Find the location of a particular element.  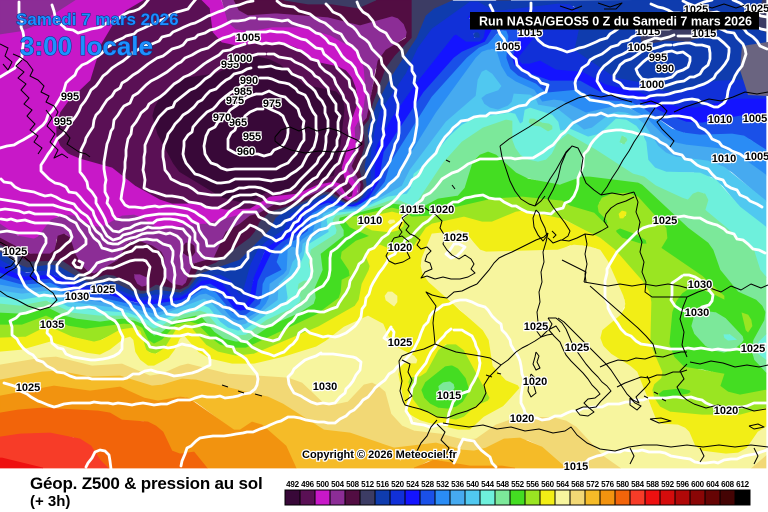

svg-text: 960 is located at coordinates (246, 152).